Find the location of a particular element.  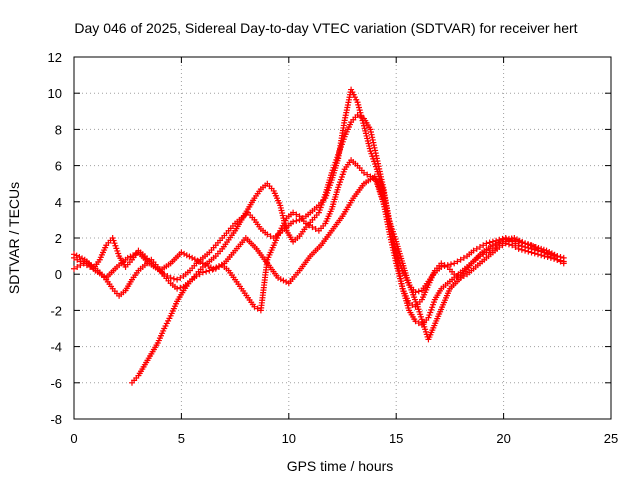

y-tick-label: 2 is located at coordinates (58, 238).